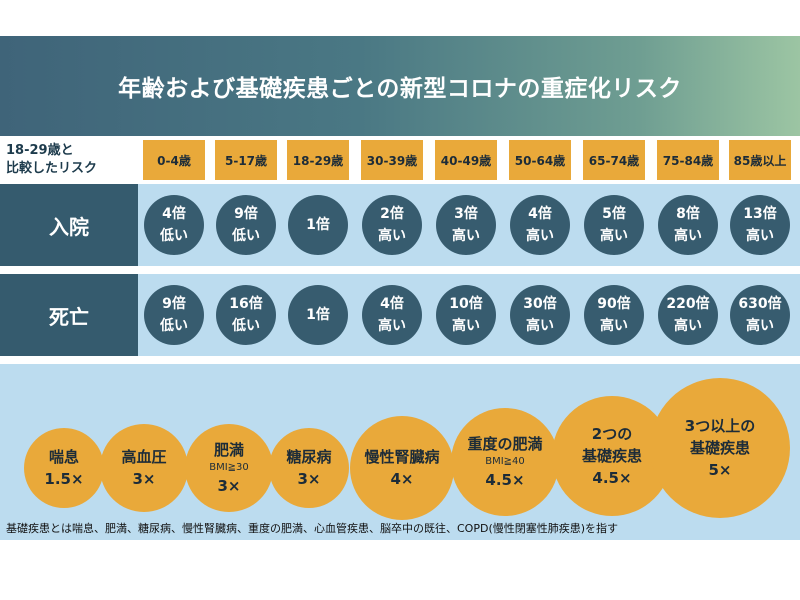  What do you see at coordinates (246, 160) in the screenshot?
I see `age-header-cell: 5-17歳` at bounding box center [246, 160].